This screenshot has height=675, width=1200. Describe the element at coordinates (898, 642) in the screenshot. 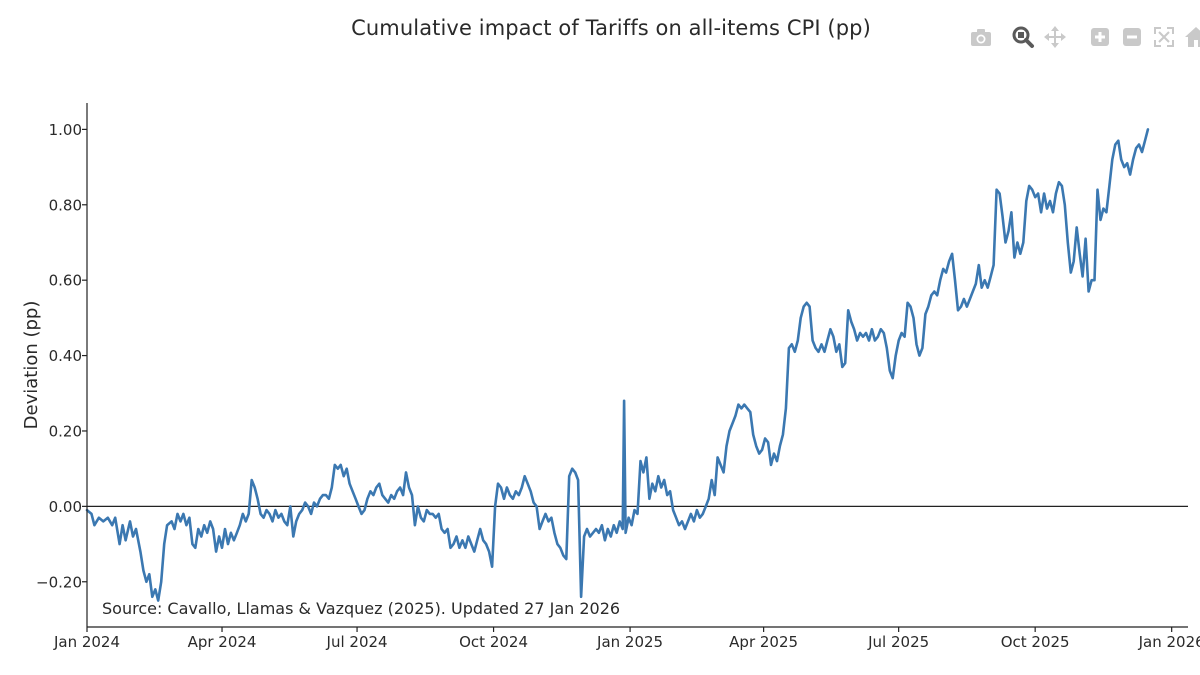

I see `x-tick-label: Jul 2025` at that location.